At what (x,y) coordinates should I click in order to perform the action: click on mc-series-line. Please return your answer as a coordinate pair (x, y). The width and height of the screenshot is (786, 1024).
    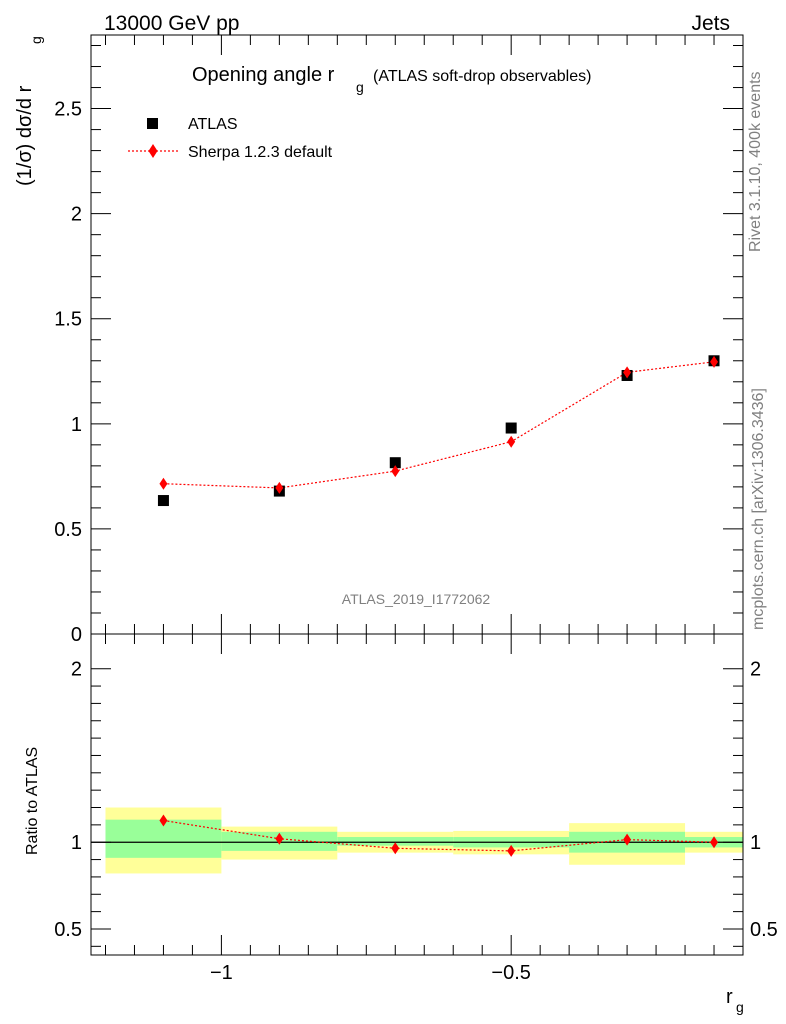
    Looking at the image, I should click on (439, 425).